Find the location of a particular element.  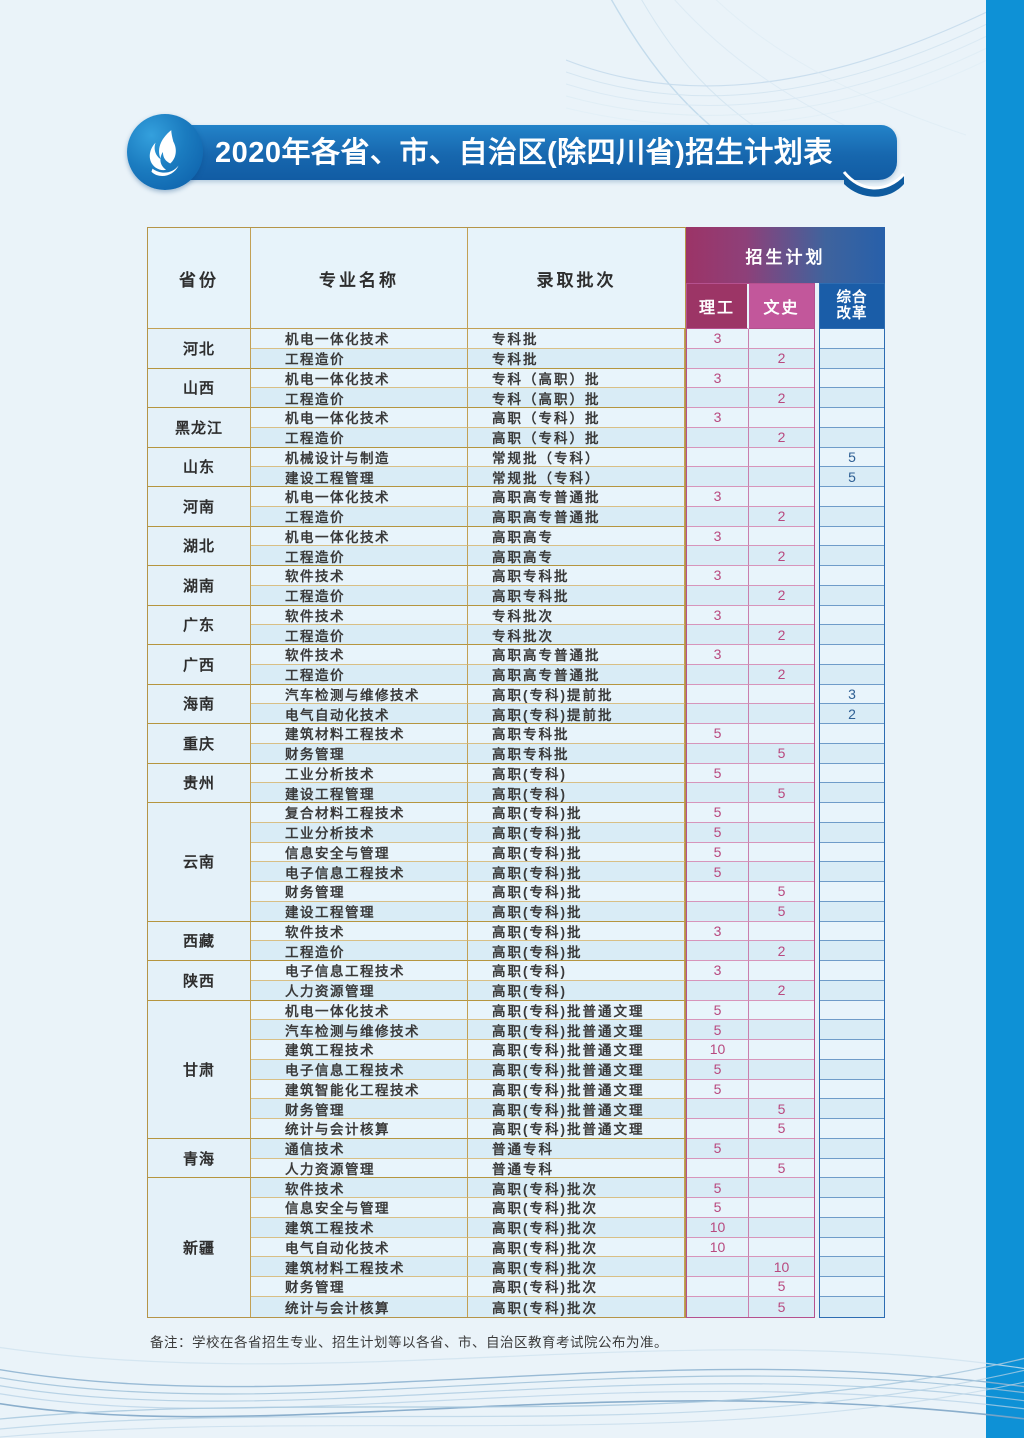

batch-cell: 常规批（专科） is located at coordinates (576, 477).